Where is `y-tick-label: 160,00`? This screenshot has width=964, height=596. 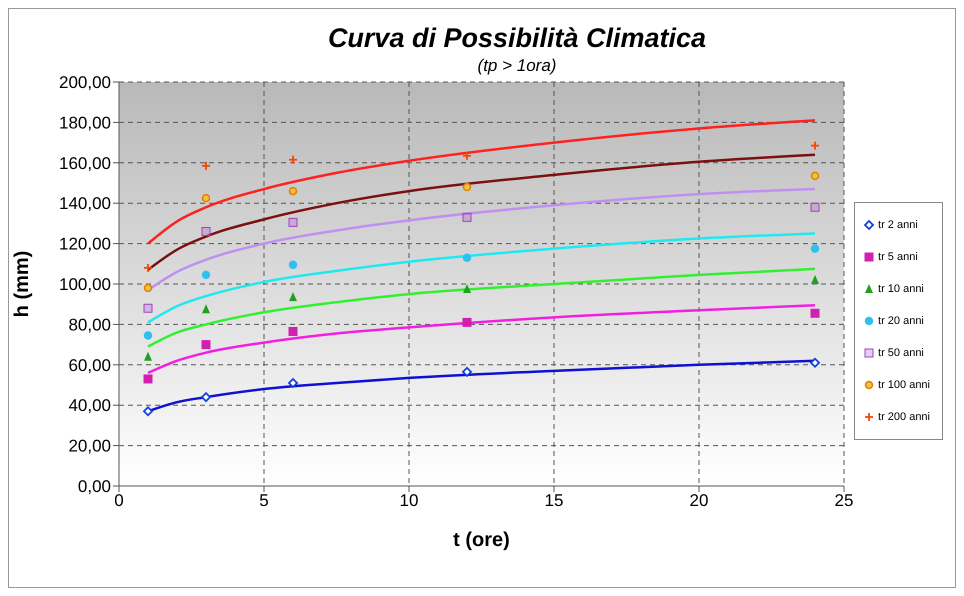 y-tick-label: 160,00 is located at coordinates (85, 163).